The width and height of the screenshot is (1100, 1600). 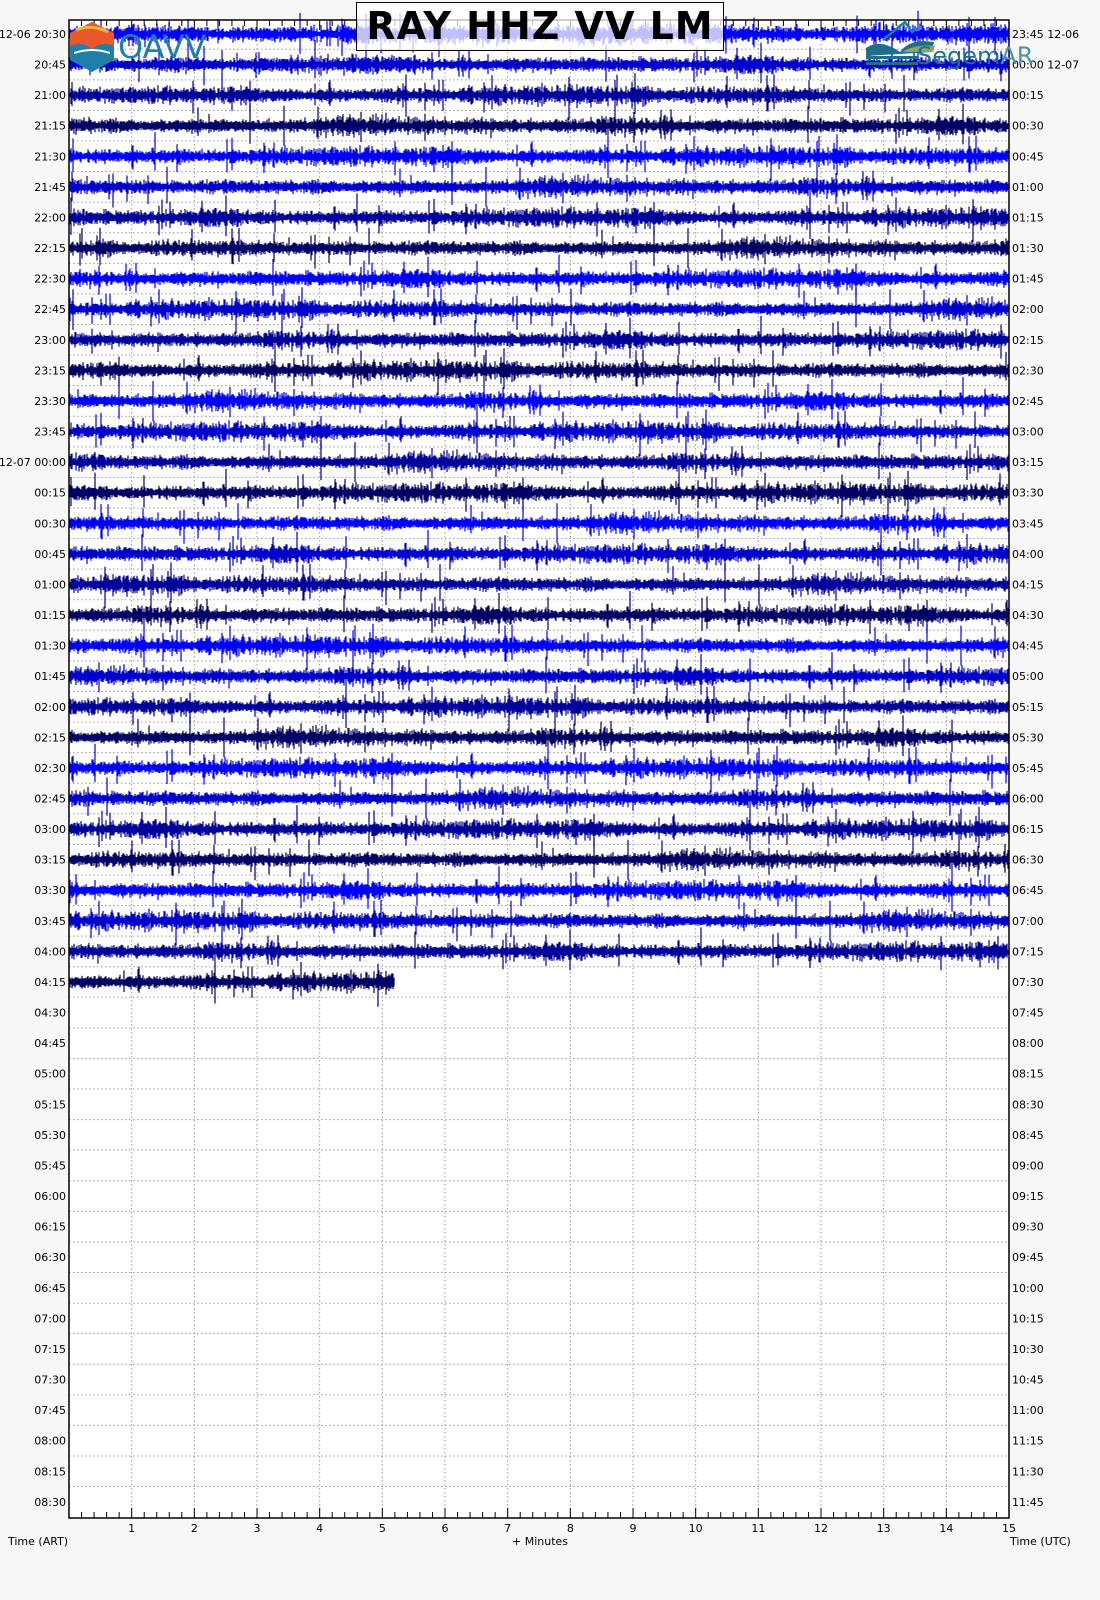 I want to click on x-tick-label: 13, so click(x=884, y=1528).